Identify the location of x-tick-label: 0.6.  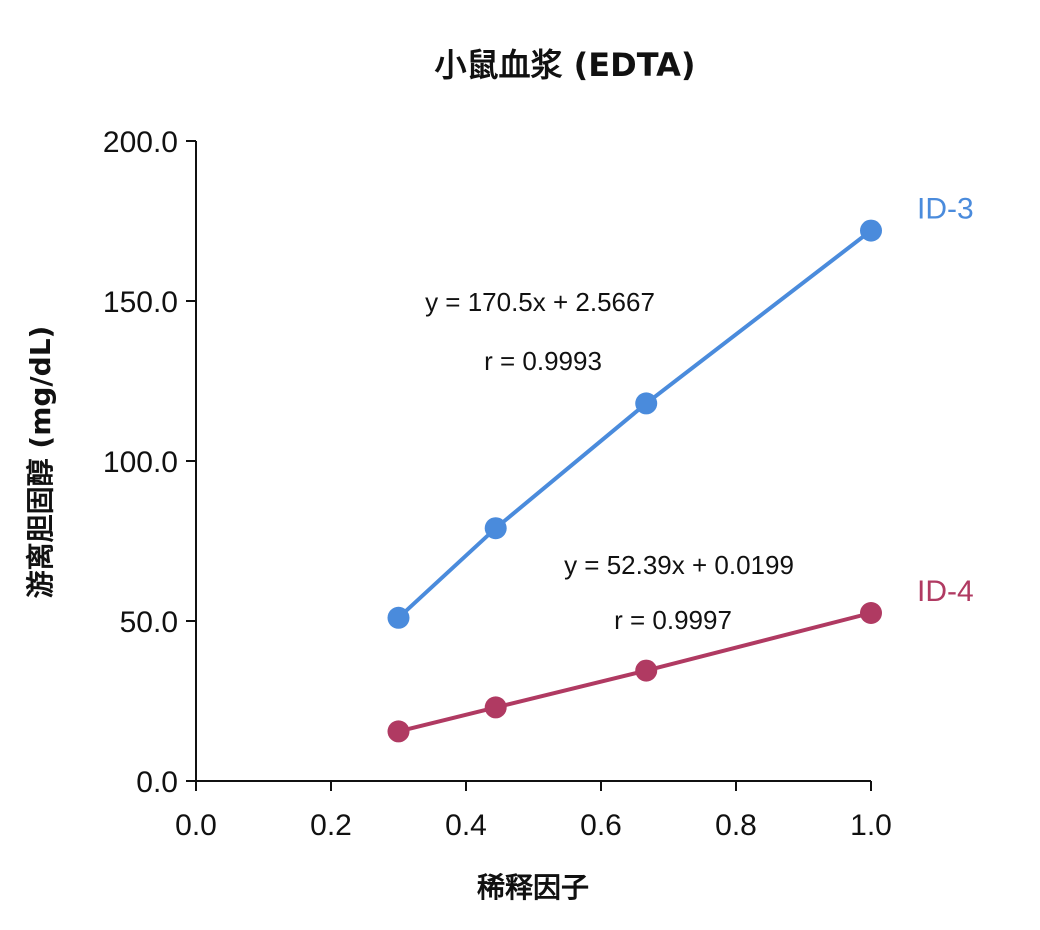
(601, 825).